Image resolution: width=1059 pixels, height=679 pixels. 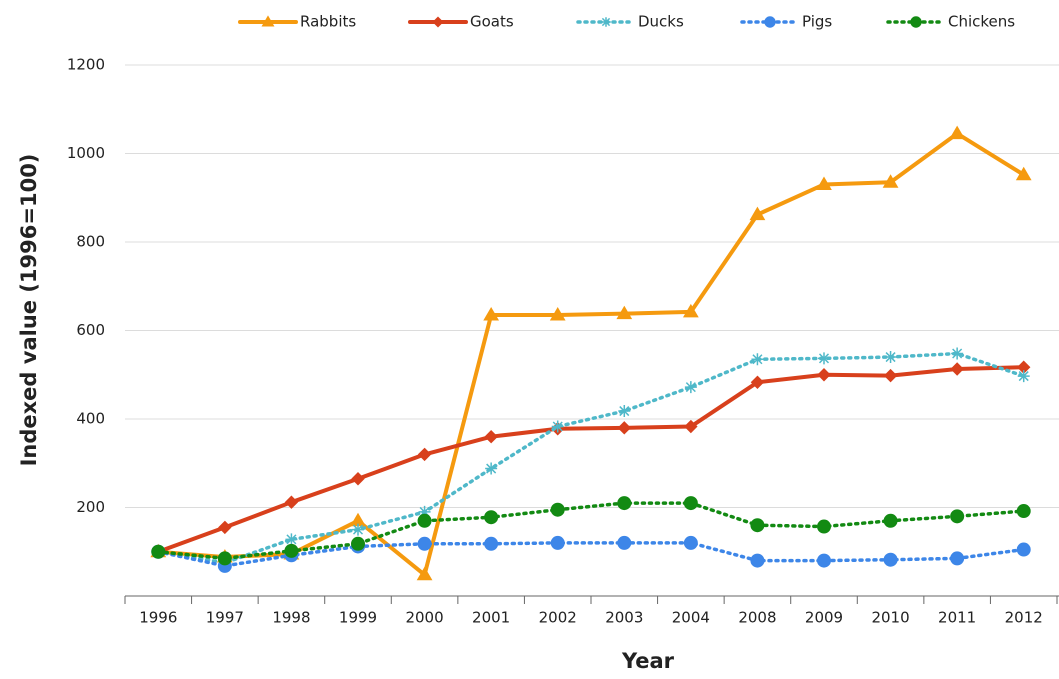 I want to click on x-axis-title: Year, so click(x=648, y=661).